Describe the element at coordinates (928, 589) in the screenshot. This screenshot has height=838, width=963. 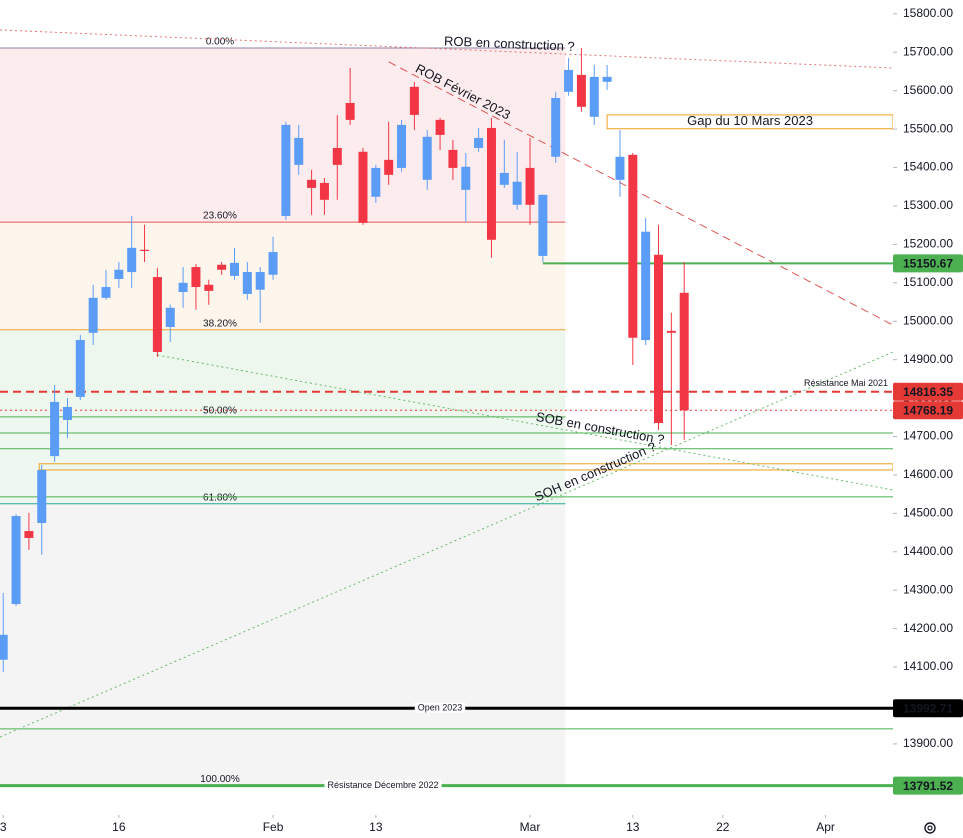
I see `y-tick-label: 14300.00` at that location.